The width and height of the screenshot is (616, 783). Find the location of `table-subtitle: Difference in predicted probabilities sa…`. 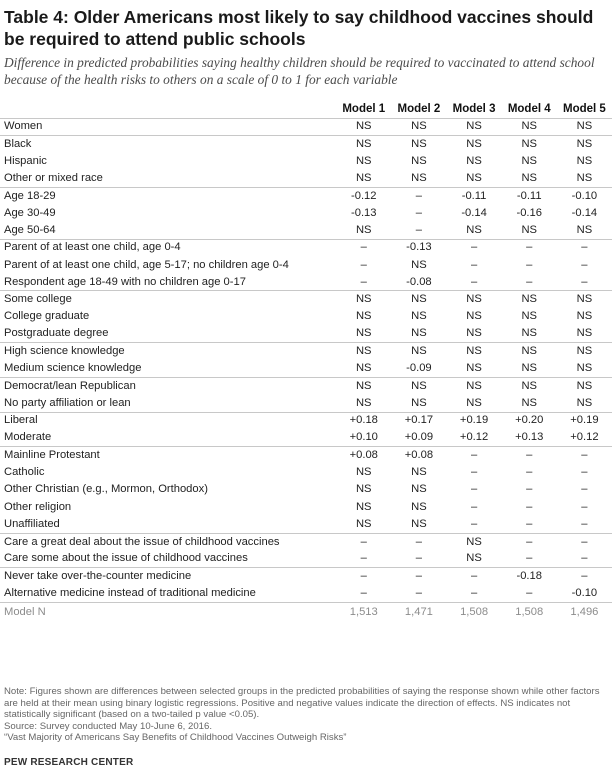

table-subtitle: Difference in predicted probabilities sa… is located at coordinates (299, 71).